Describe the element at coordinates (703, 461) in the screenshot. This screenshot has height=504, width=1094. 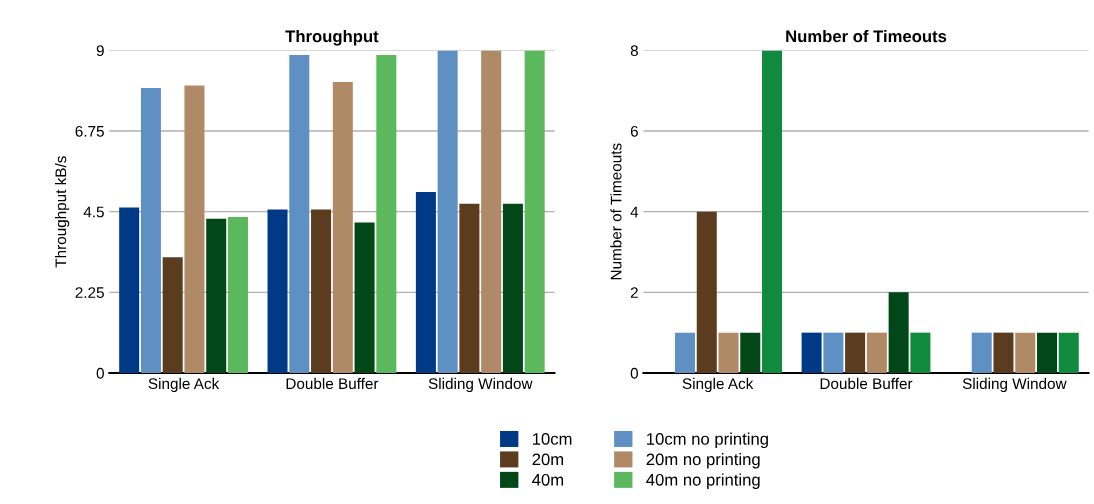
I see `legend-label: 20m no printing` at that location.